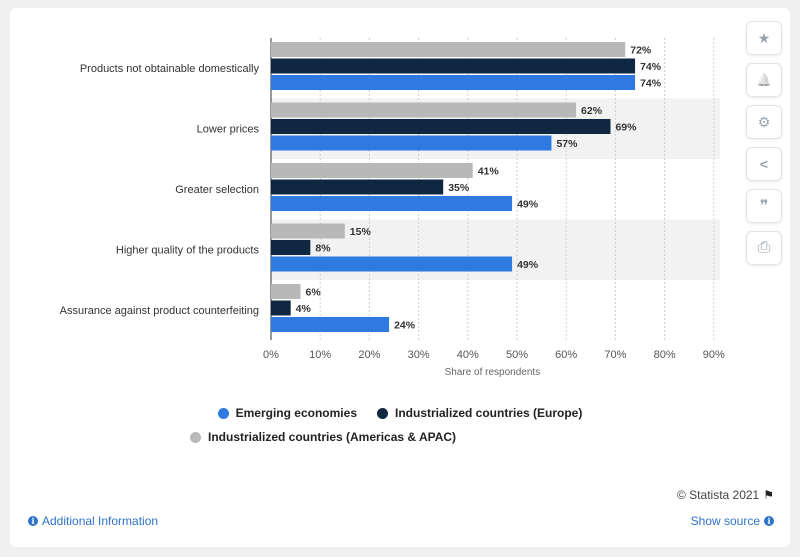 The image size is (800, 557). I want to click on data-label: 35%, so click(459, 188).